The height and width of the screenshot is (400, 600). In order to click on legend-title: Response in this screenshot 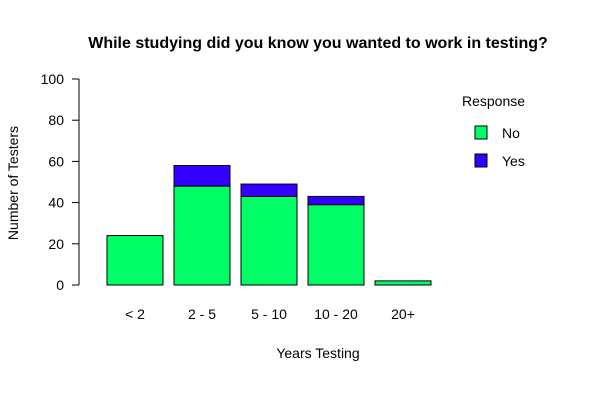, I will do `click(493, 101)`.